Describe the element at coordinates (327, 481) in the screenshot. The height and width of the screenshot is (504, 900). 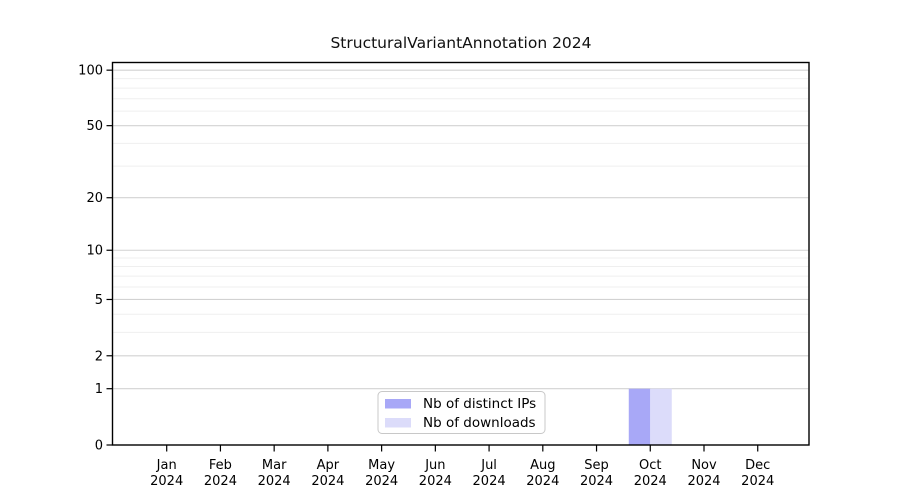
I see `x-tick-label-year-apr: 2024` at that location.